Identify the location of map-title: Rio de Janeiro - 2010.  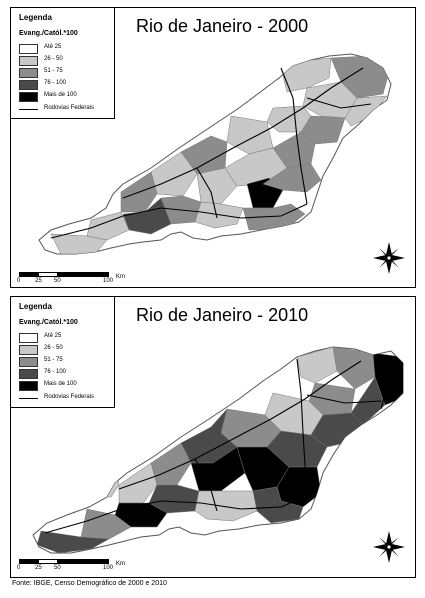
(222, 315).